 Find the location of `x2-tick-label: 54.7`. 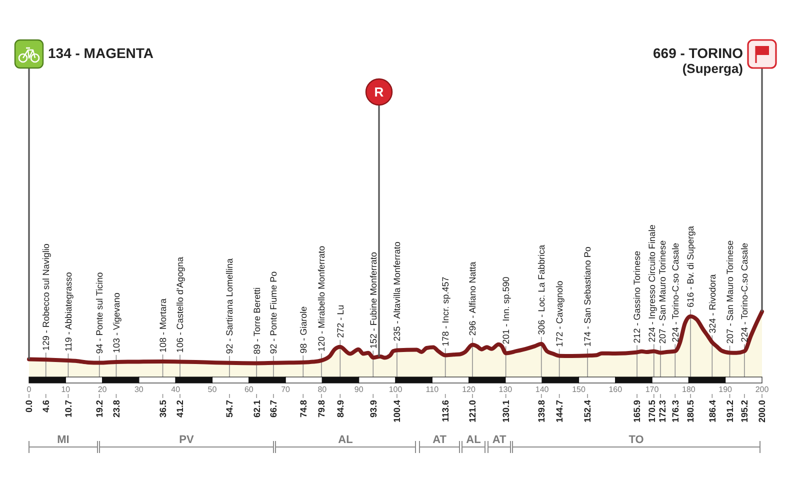

x2-tick-label: 54.7 is located at coordinates (229, 409).